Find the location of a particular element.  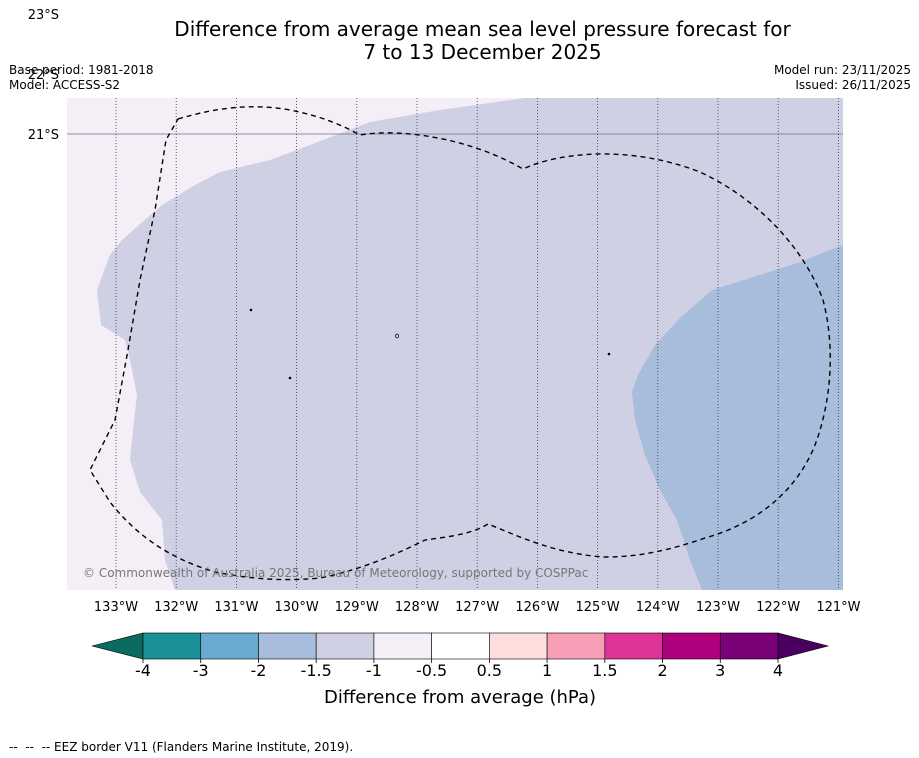

latitude-label: 21°S is located at coordinates (43, 135).